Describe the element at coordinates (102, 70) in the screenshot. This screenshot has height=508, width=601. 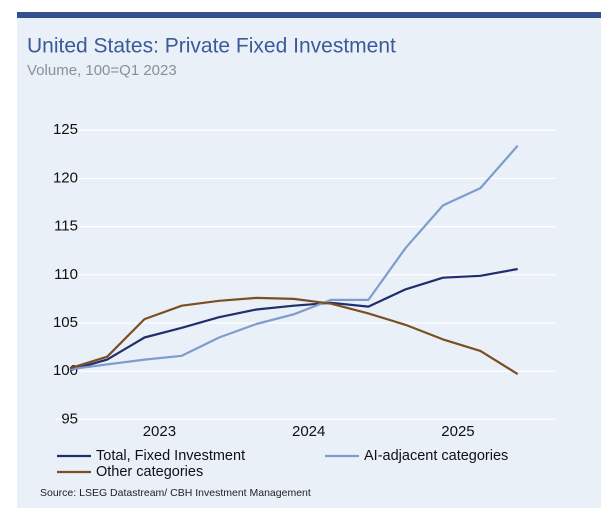
I see `chart-subtitle: Volume, 100=Q1 2023` at that location.